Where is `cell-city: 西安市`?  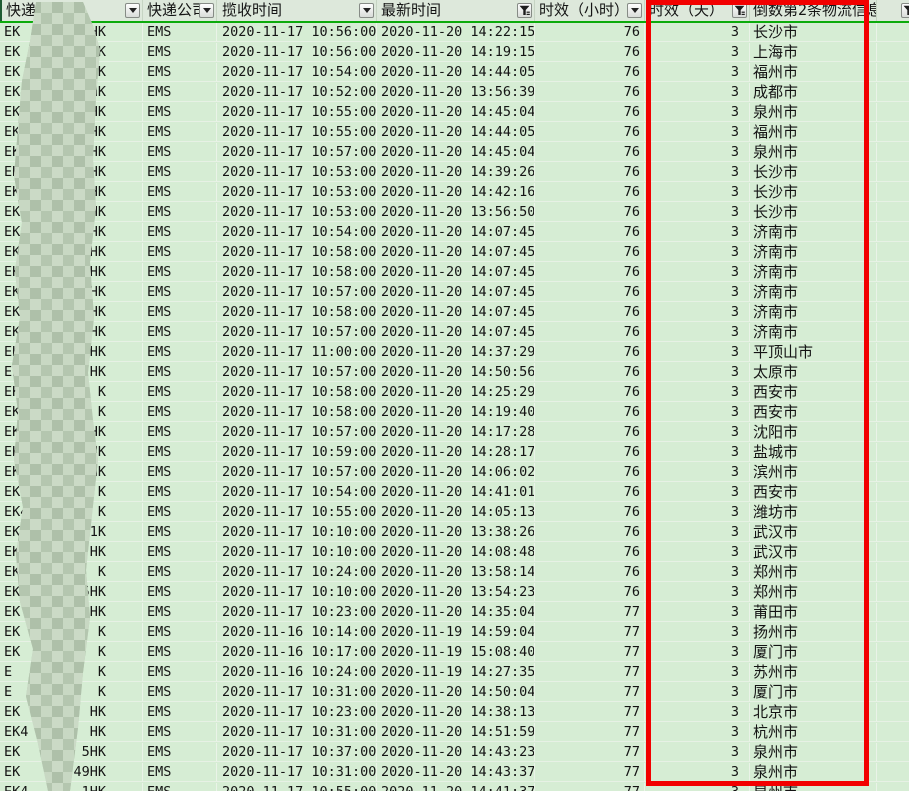 cell-city: 西安市 is located at coordinates (813, 412).